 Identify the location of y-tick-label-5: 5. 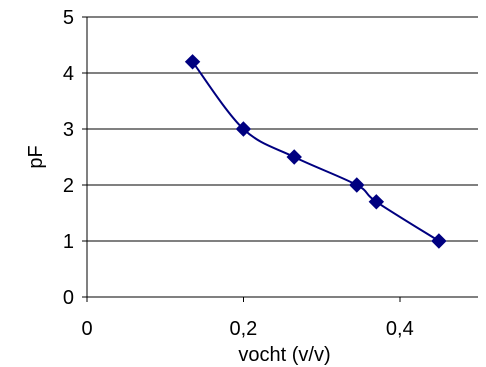
(68, 18).